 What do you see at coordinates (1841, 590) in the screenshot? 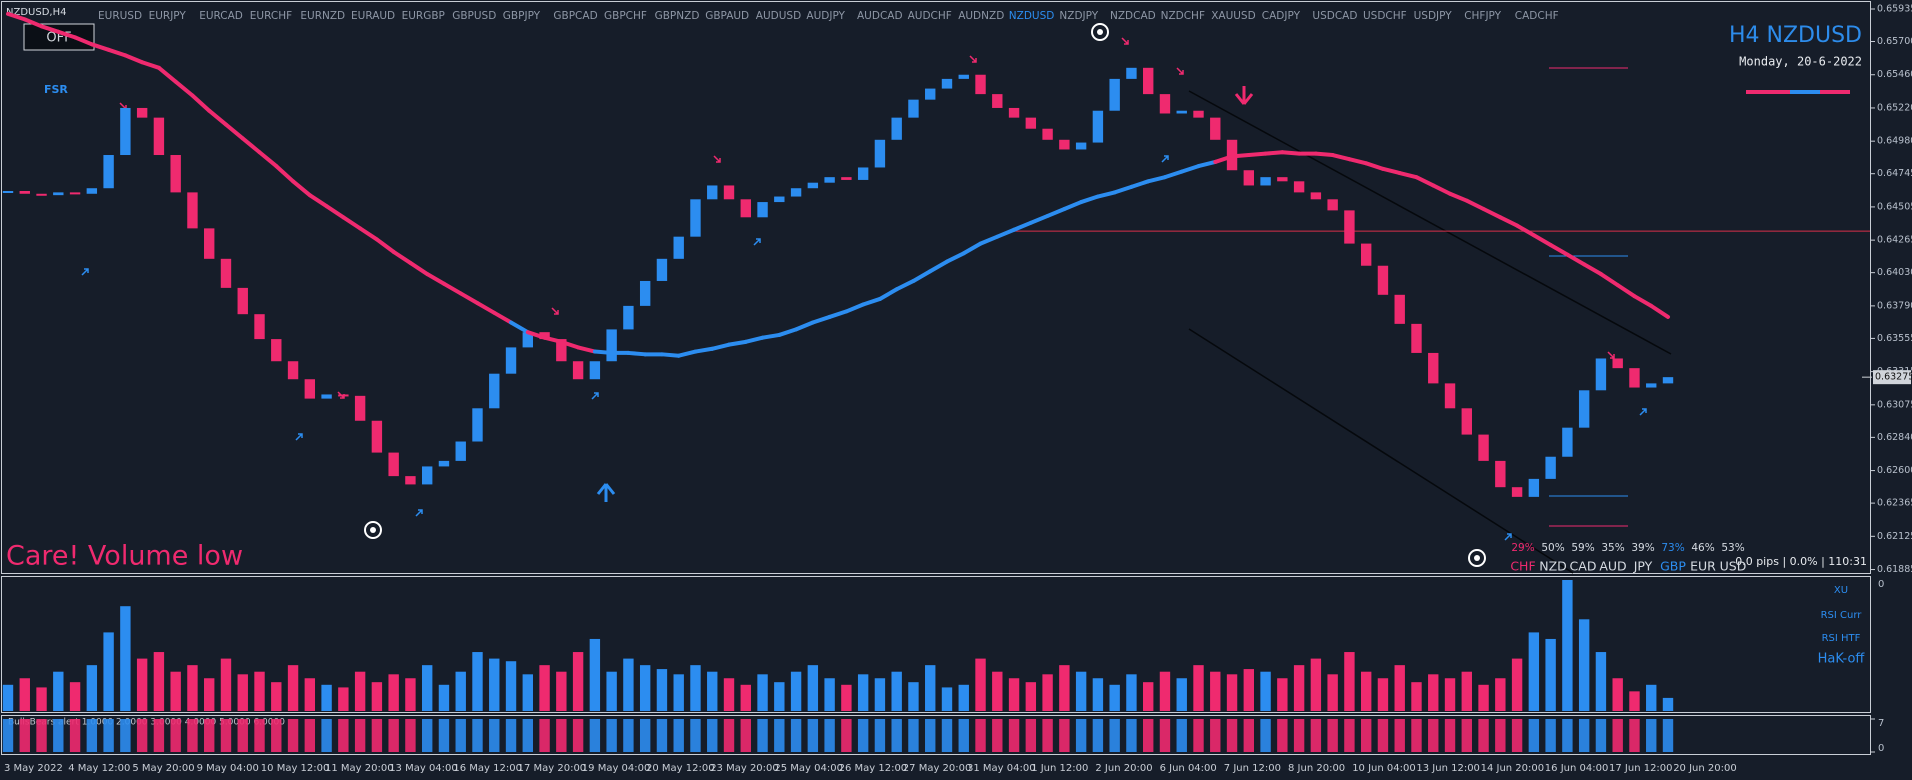
I see `indicator-button: XU` at bounding box center [1841, 590].